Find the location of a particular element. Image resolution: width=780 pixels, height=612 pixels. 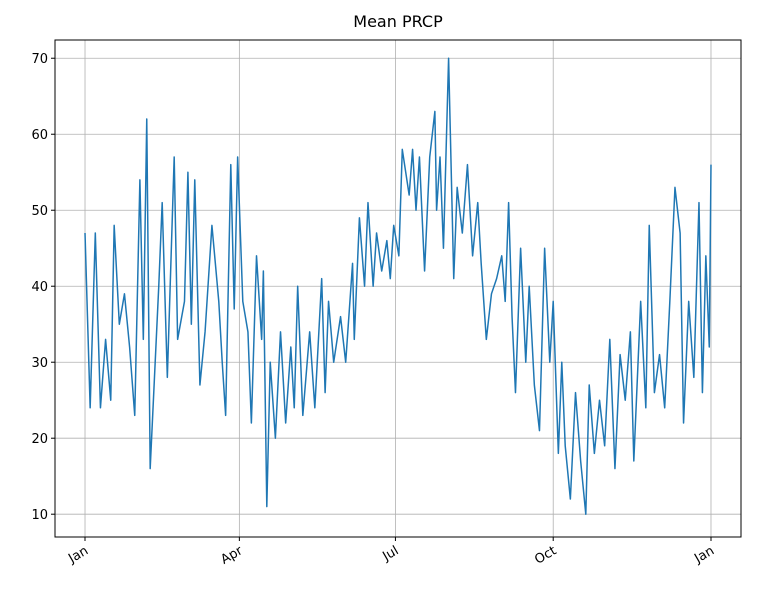

chart-title: Mean PRCP is located at coordinates (398, 21).